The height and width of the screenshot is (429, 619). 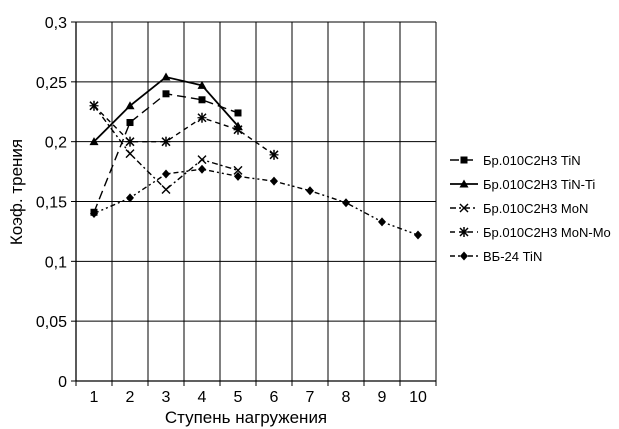 I want to click on y-tick-label: 0,2, so click(x=56, y=143).